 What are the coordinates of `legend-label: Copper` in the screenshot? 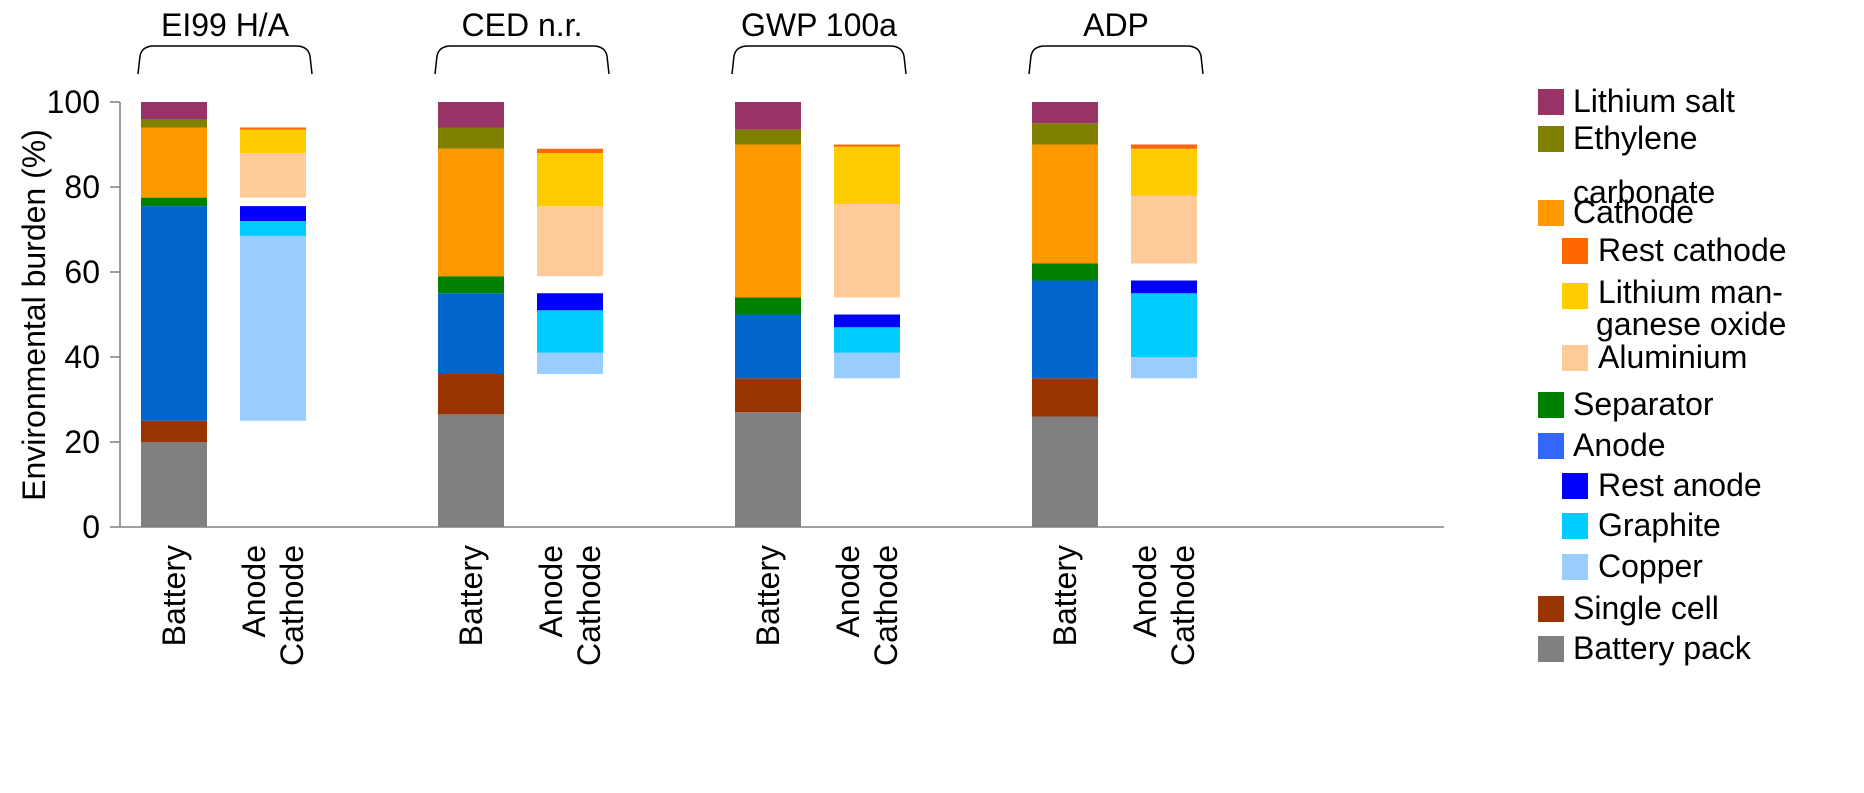 It's located at (1650, 566).